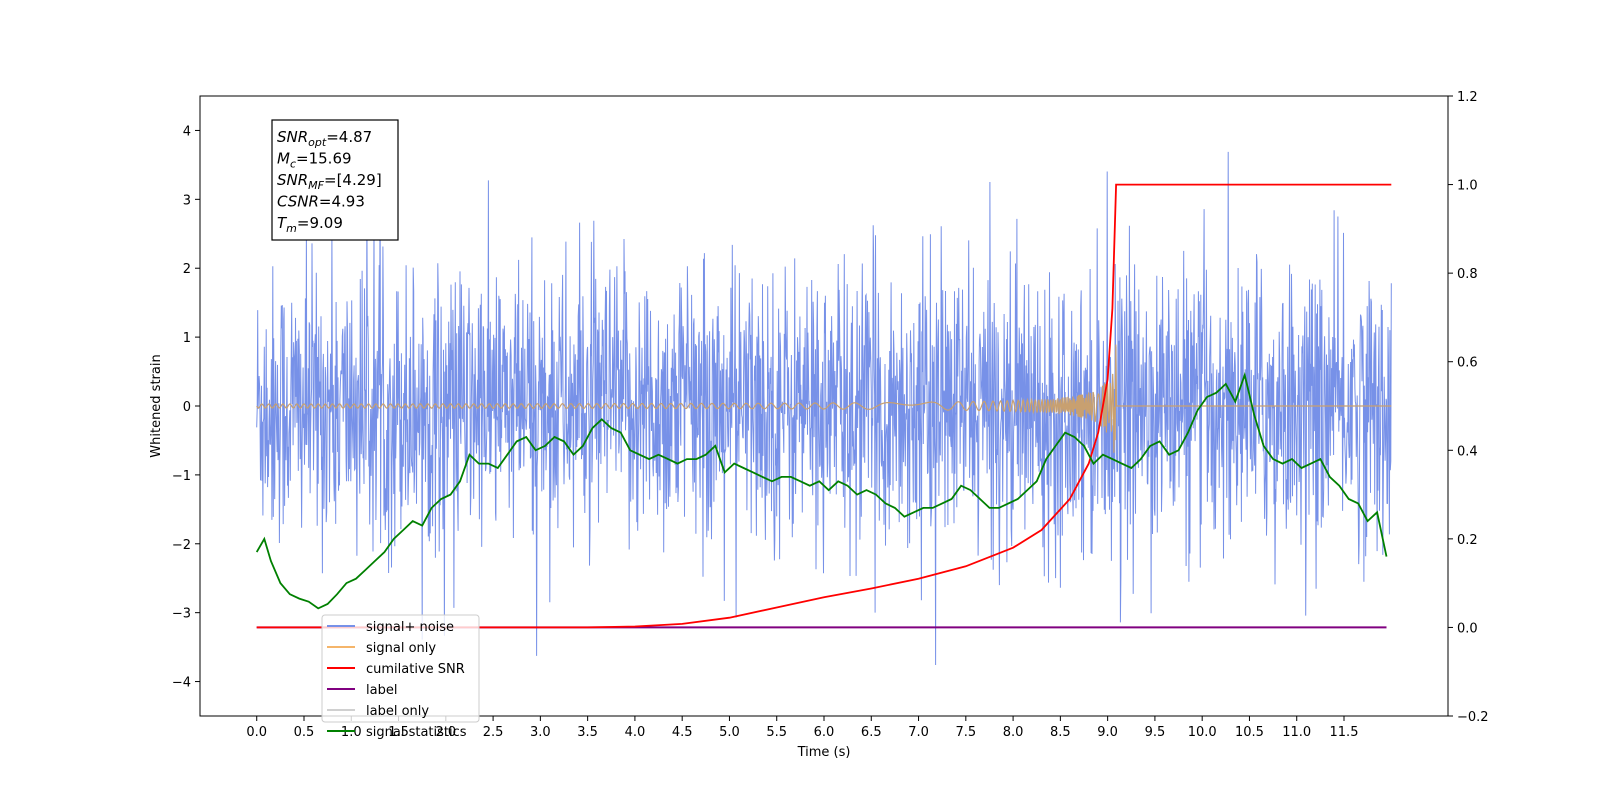 Image resolution: width=1600 pixels, height=800 pixels. Describe the element at coordinates (187, 269) in the screenshot. I see `y-tick-label: 2` at that location.